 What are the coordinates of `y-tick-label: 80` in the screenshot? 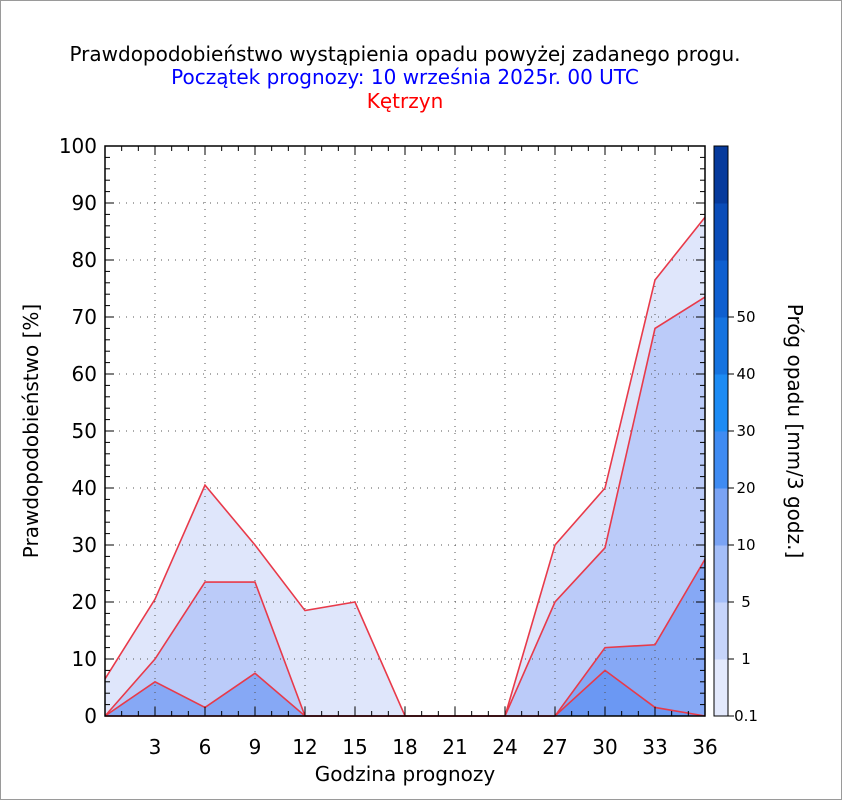 It's located at (84, 260).